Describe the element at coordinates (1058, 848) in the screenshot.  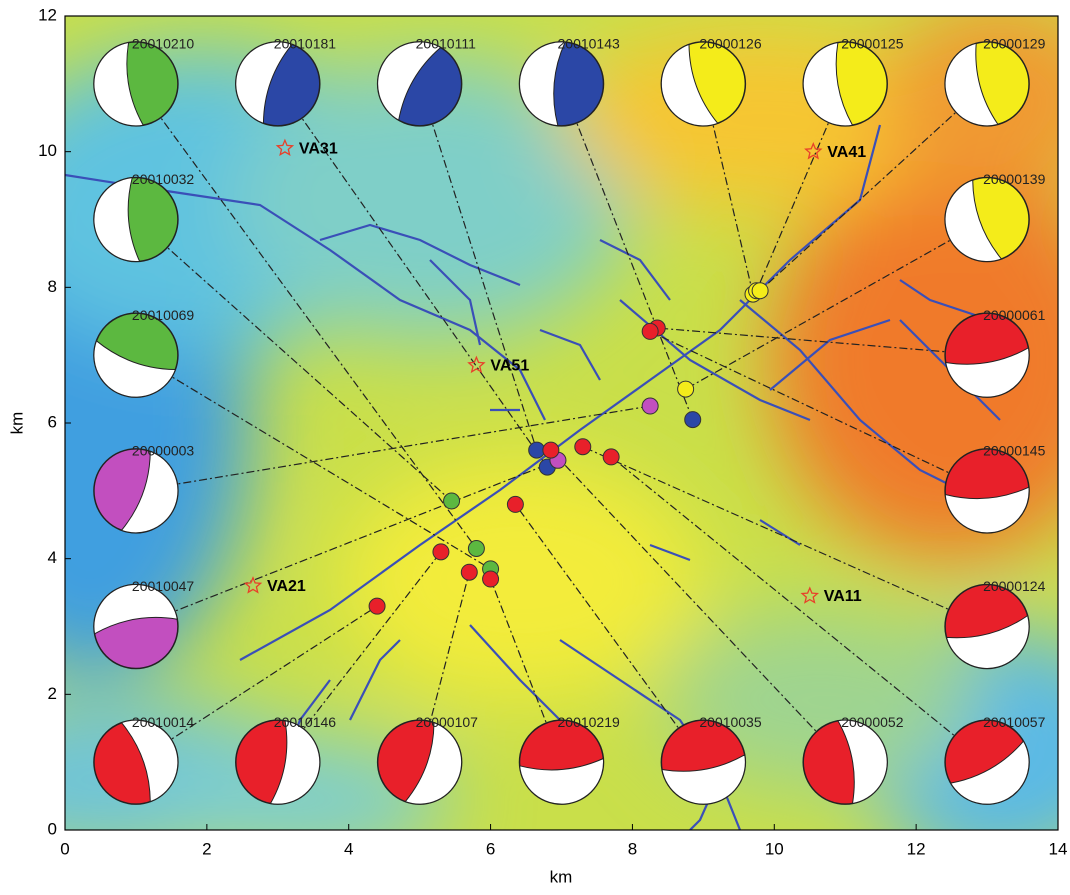
I see `x-tick-label: 14` at that location.